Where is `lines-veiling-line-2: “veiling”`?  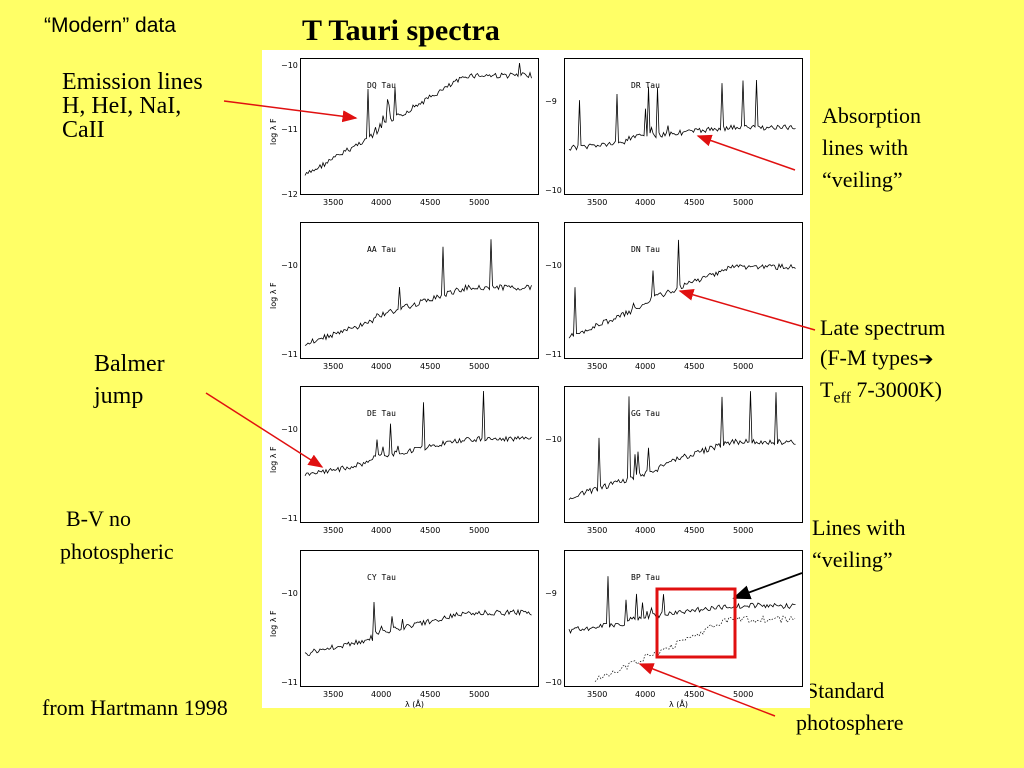 lines-veiling-line-2: “veiling” is located at coordinates (852, 559).